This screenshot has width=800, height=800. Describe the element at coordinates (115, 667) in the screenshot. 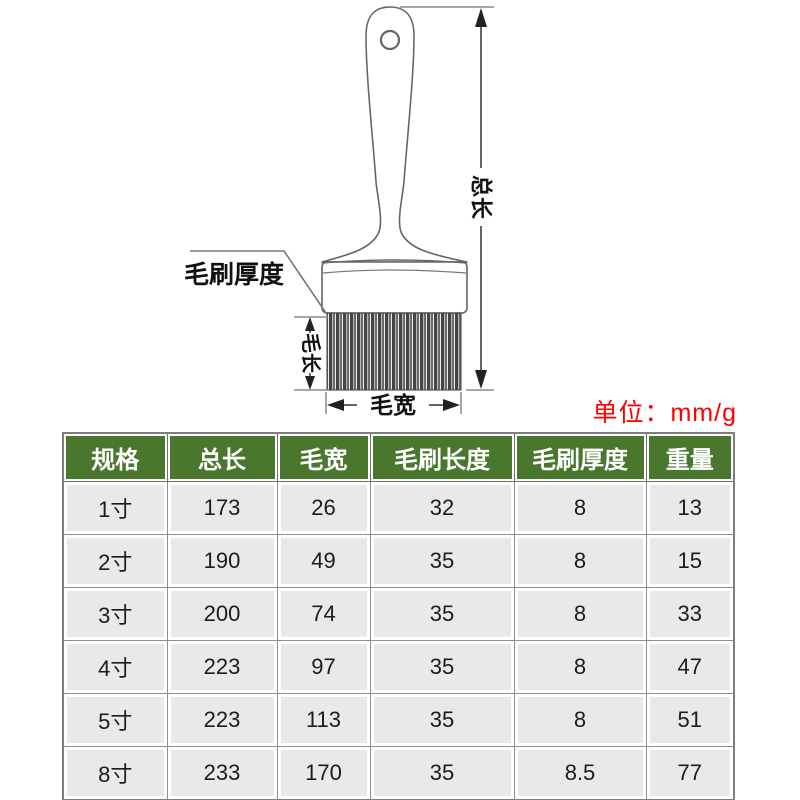

I see `table-cell: 4寸` at that location.